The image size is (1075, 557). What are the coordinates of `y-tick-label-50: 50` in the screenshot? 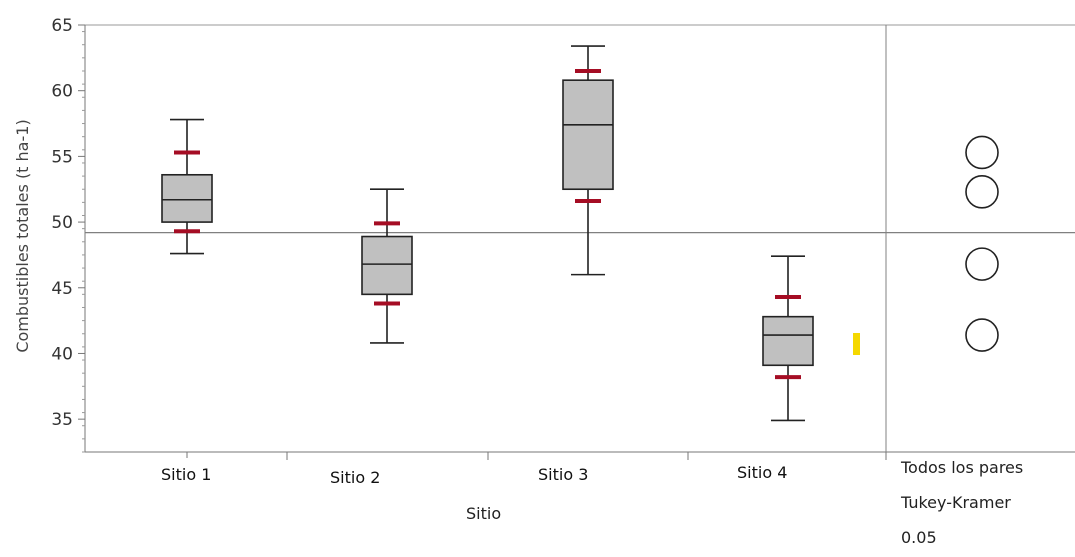 It's located at (62, 223).